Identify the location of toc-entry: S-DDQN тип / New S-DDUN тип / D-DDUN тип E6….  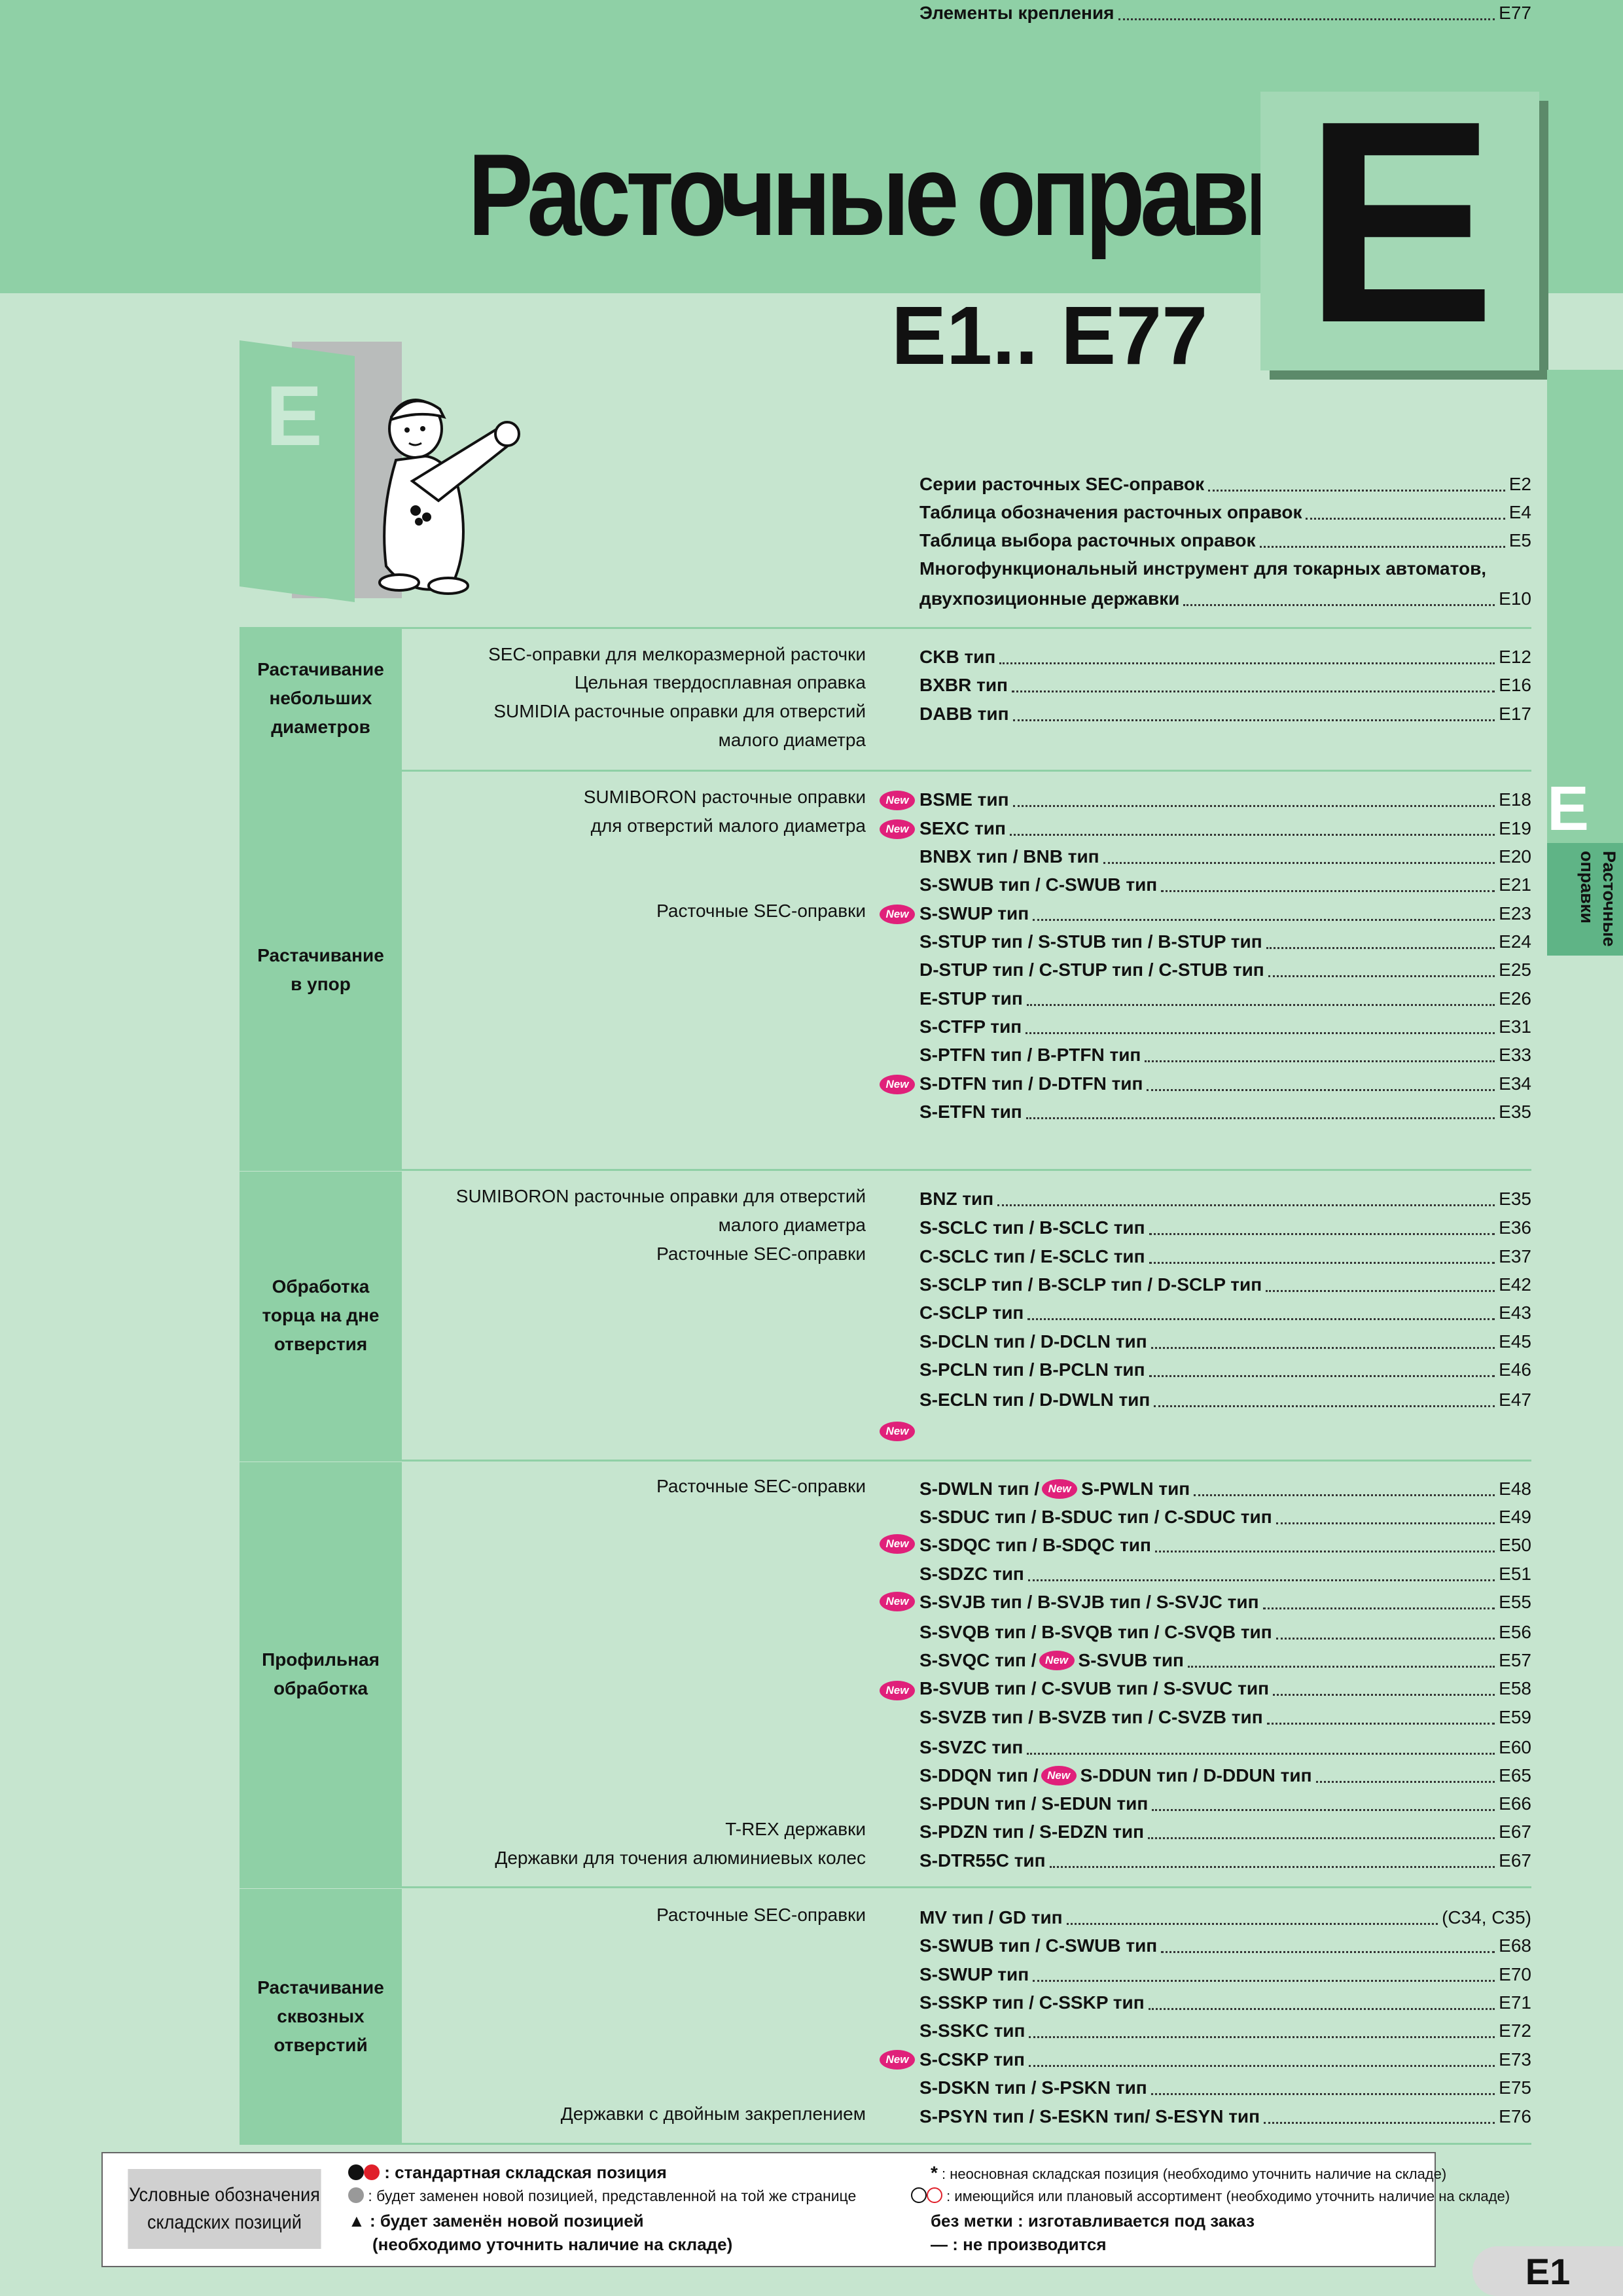
(1225, 1776).